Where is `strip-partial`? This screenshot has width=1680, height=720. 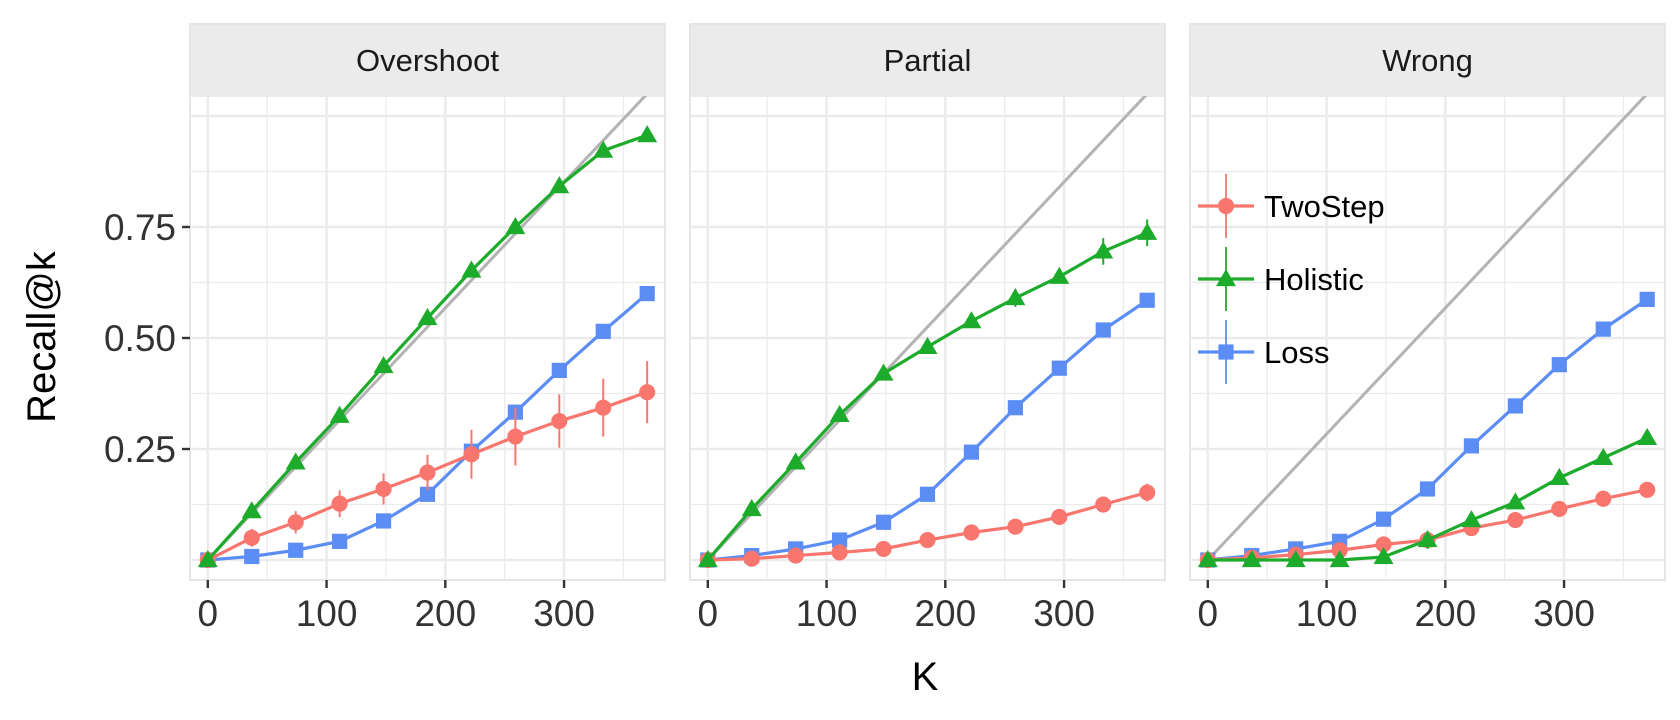
strip-partial is located at coordinates (927, 60).